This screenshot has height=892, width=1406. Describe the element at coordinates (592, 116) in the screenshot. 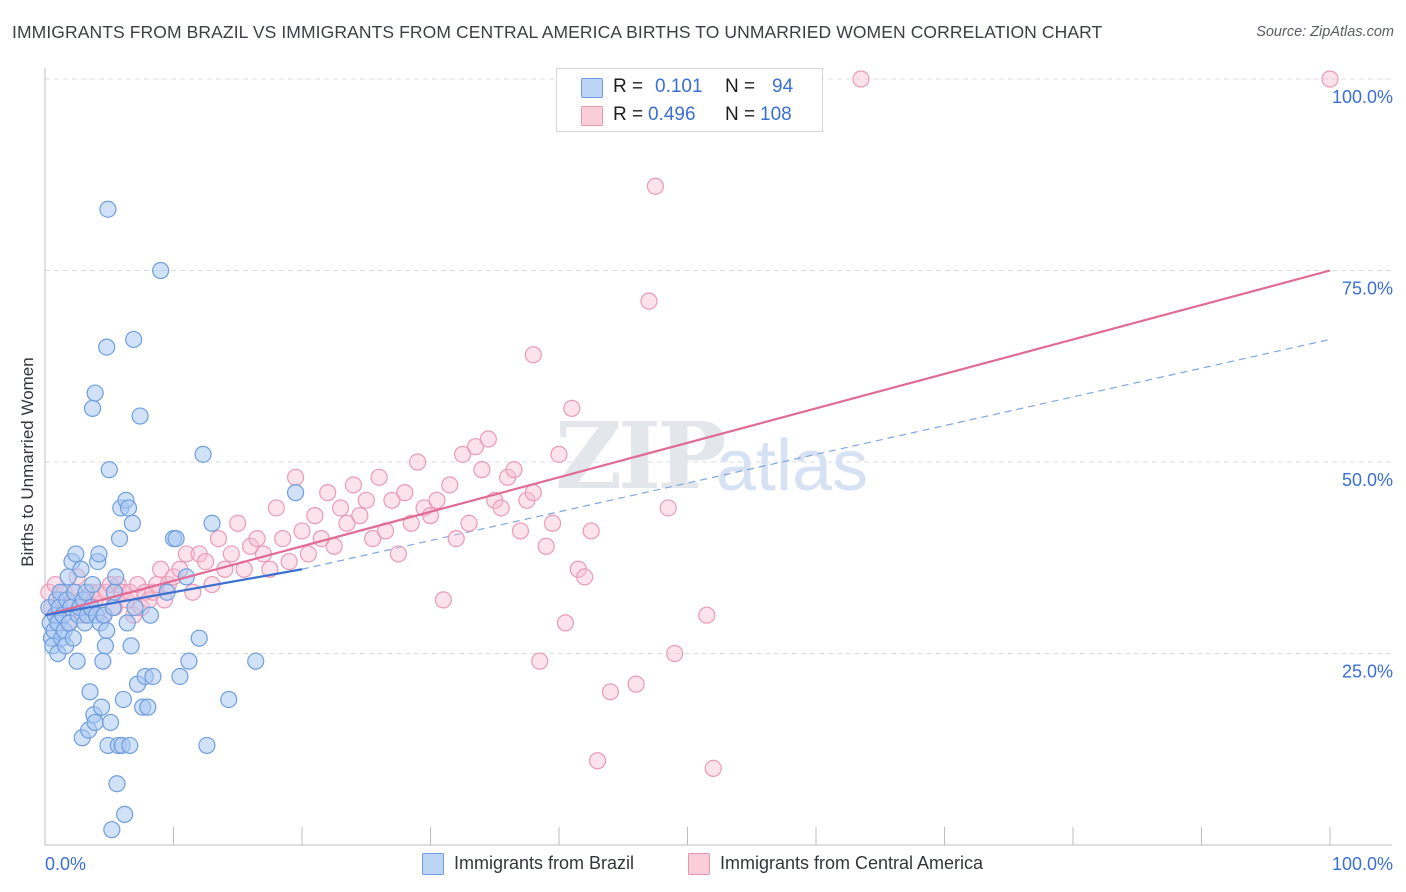

I see `legend-swatch-central-america` at that location.